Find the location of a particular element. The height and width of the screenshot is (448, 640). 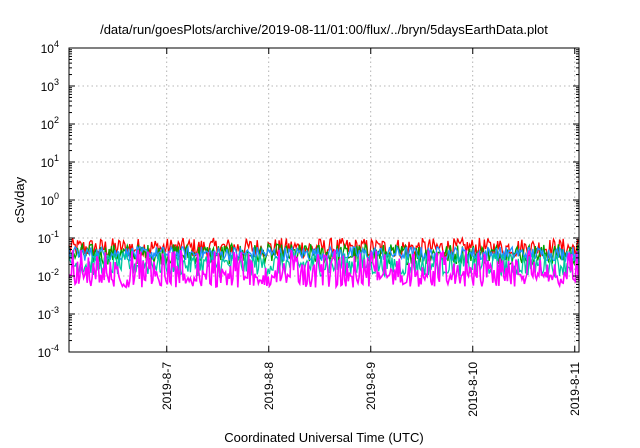

y-tick-label: 10³ is located at coordinates (50, 85).